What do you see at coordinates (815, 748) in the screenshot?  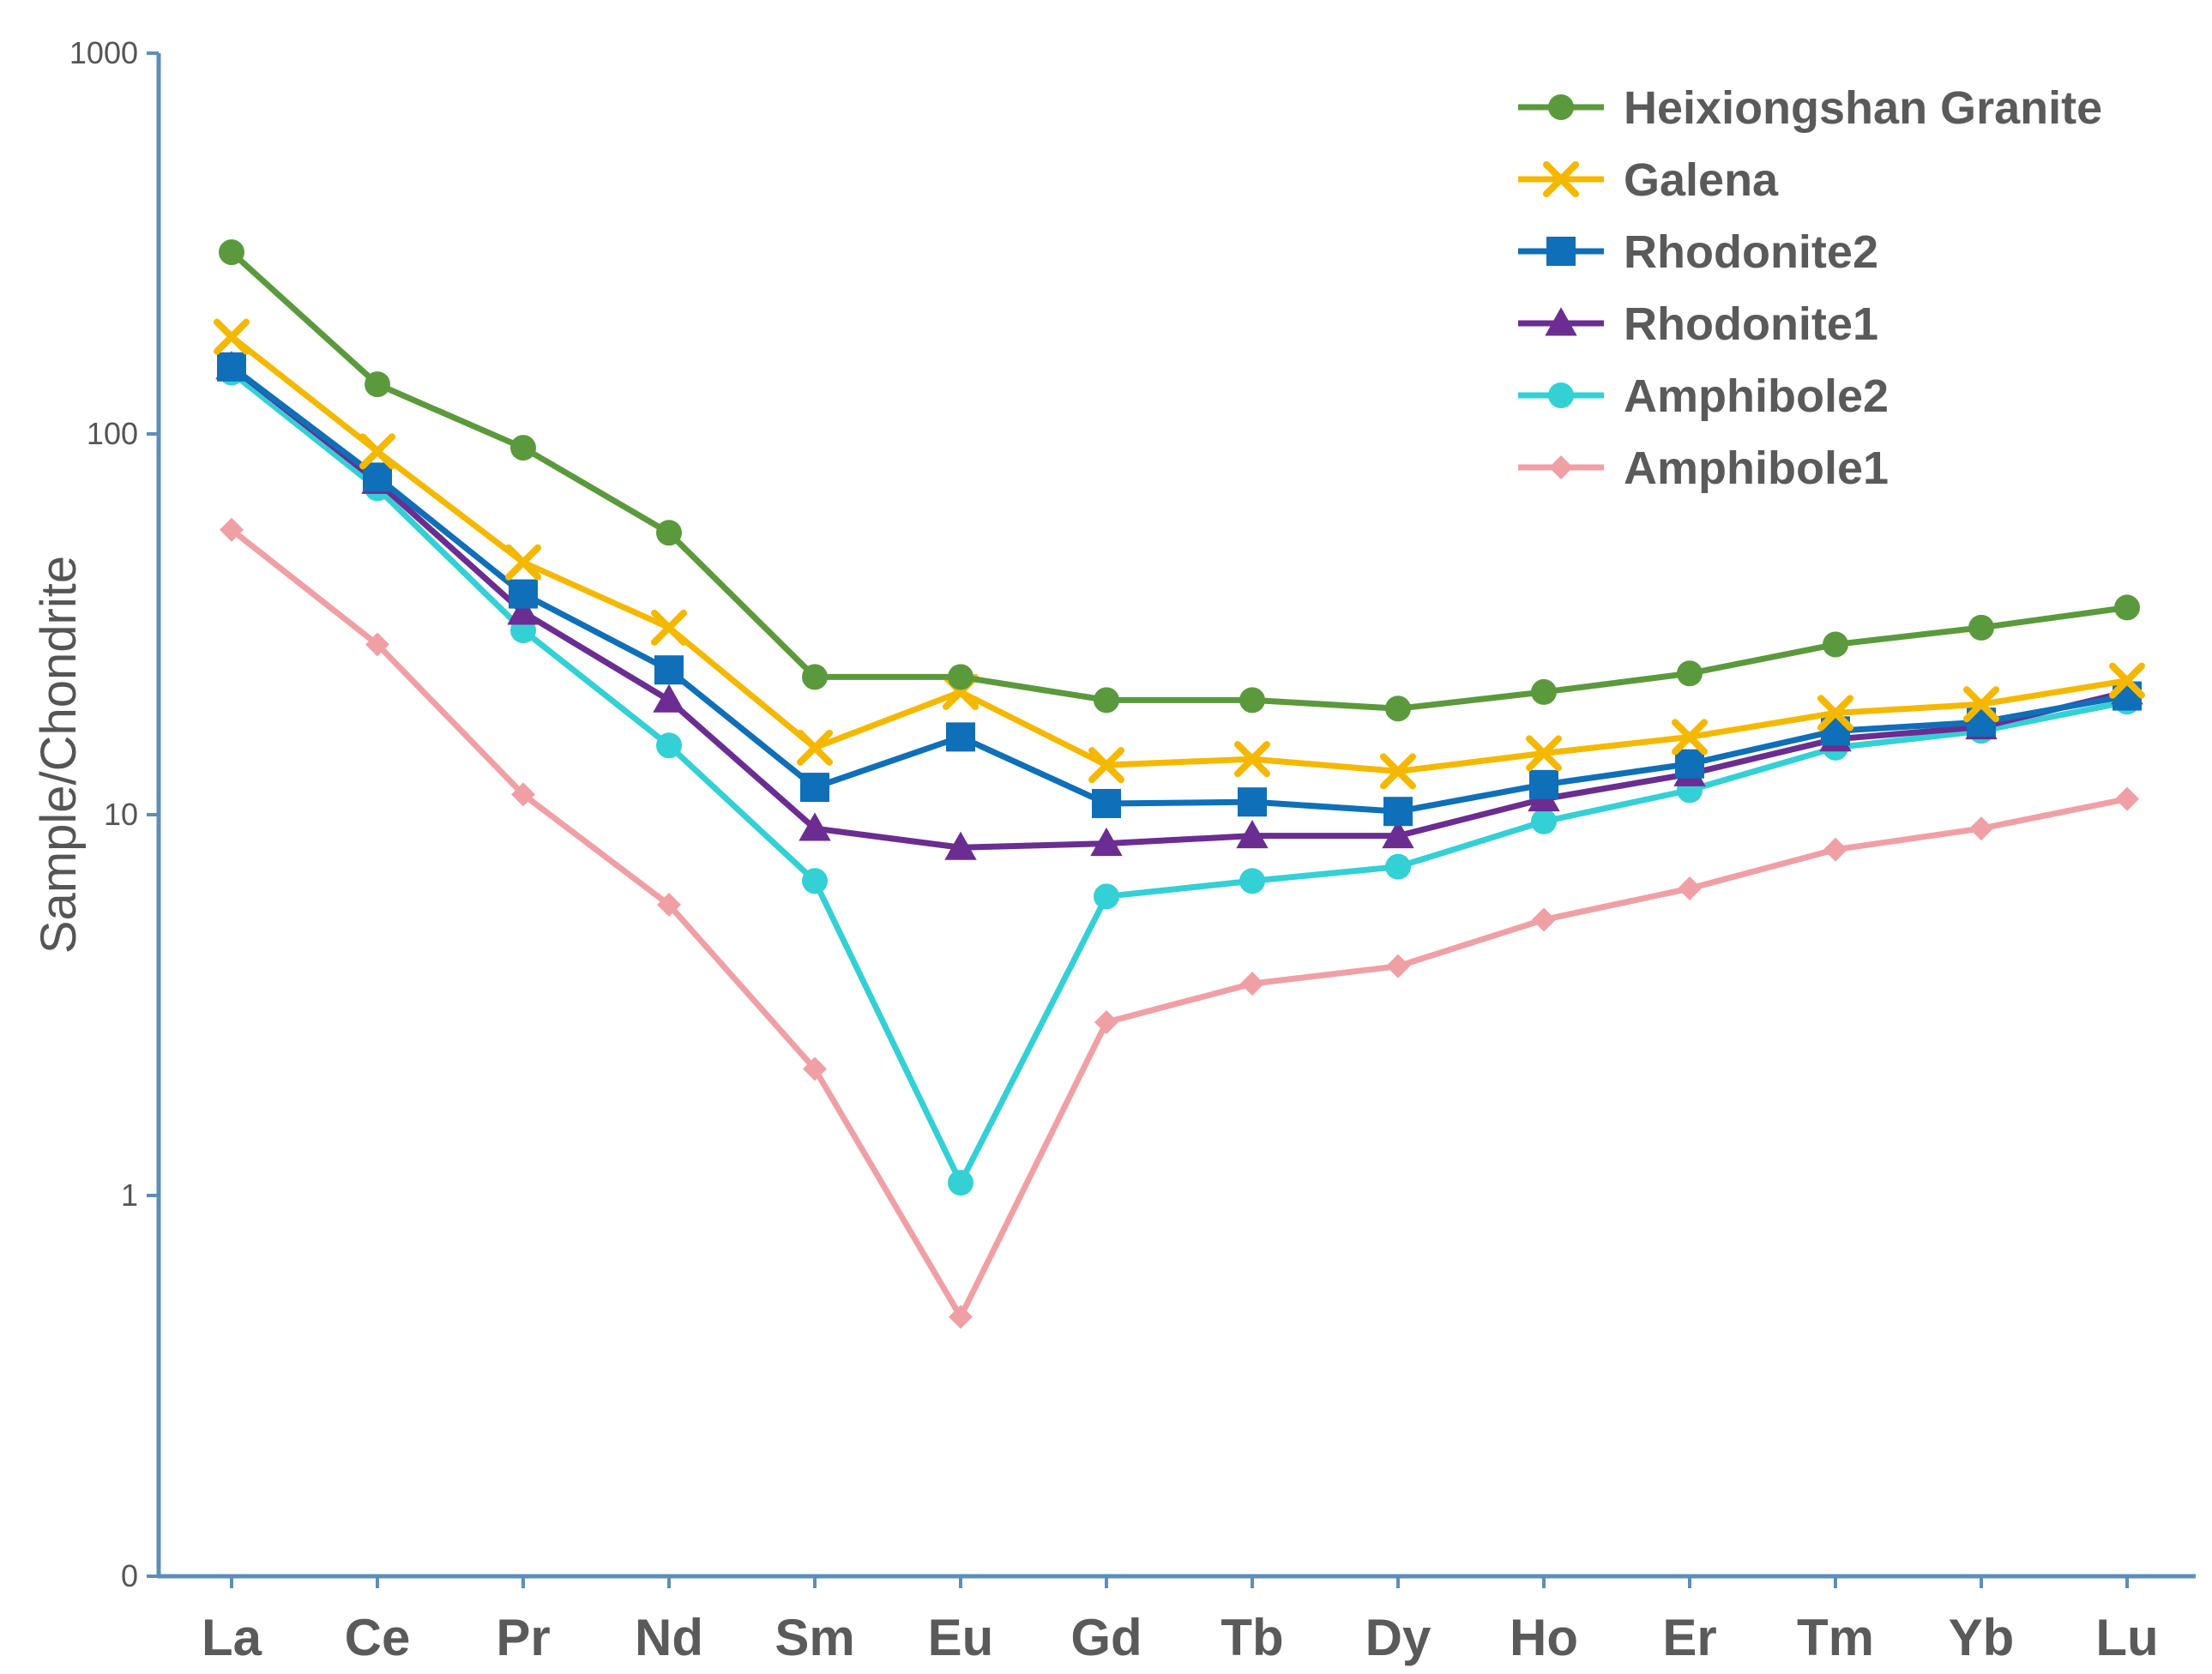 I see `data-point-galena-sm` at bounding box center [815, 748].